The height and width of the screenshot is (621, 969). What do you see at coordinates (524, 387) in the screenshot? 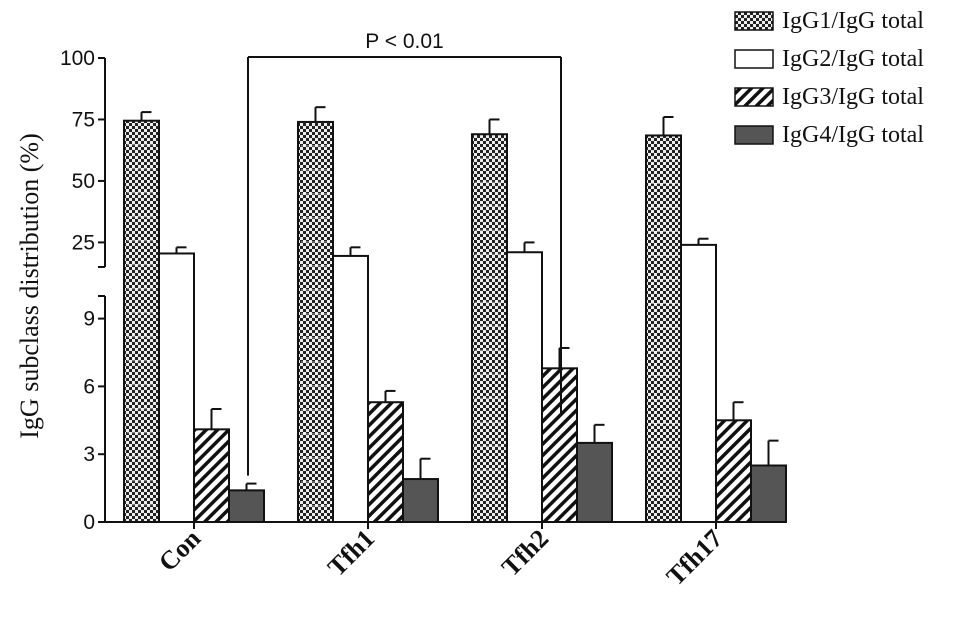
I see `bar-igg2-tfh2` at bounding box center [524, 387].